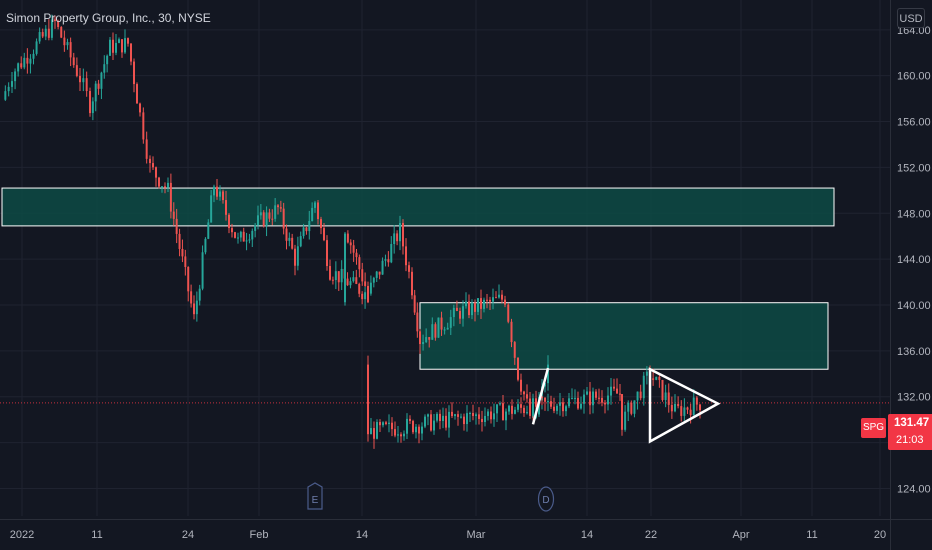 This screenshot has width=932, height=550. Describe the element at coordinates (22, 535) in the screenshot. I see `x-tick-label: 2022` at that location.